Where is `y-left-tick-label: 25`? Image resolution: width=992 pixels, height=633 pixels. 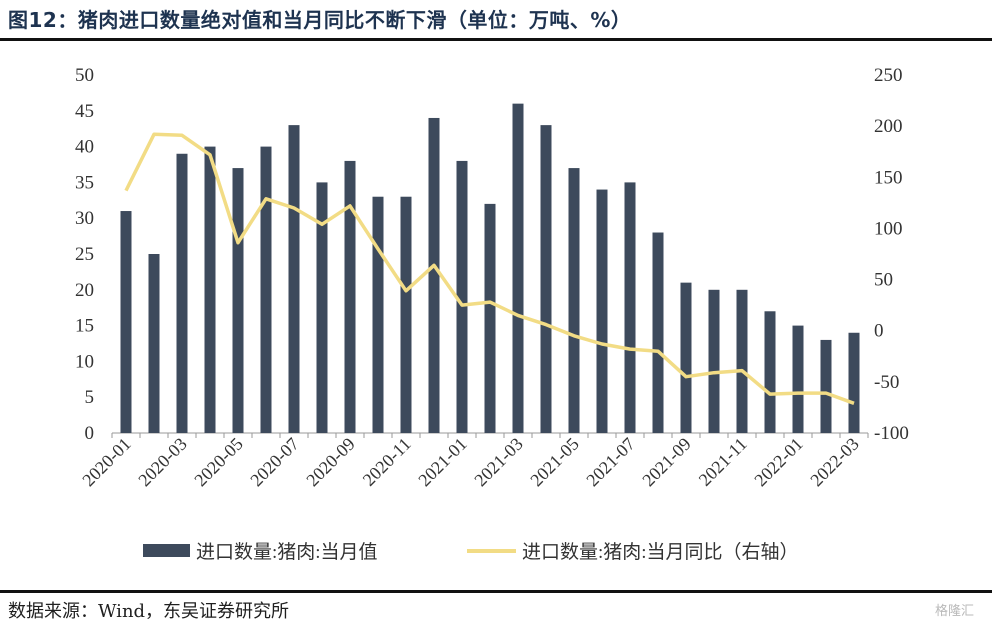
y-left-tick-label: 25 is located at coordinates (84, 254).